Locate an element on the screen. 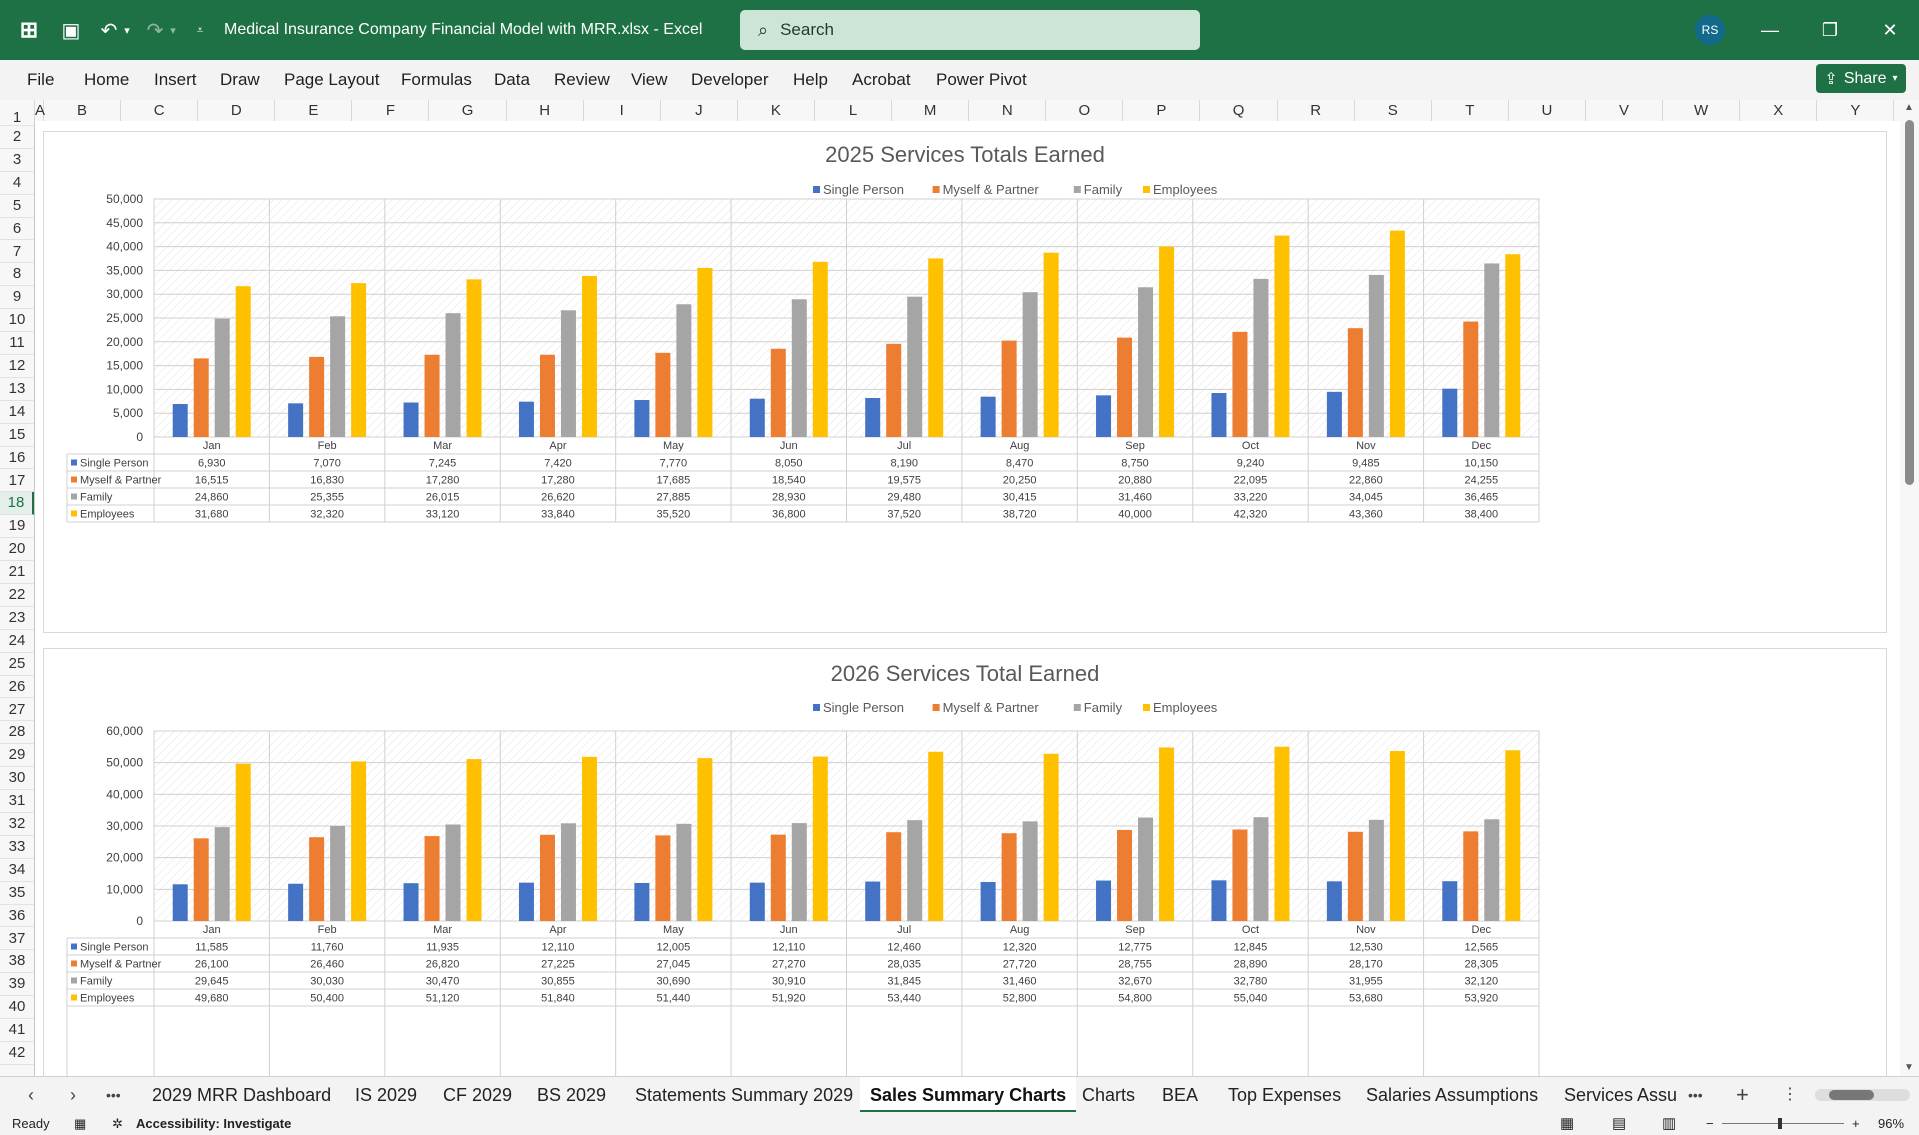  ribbon-tab-formulas: Formulas is located at coordinates (436, 79).